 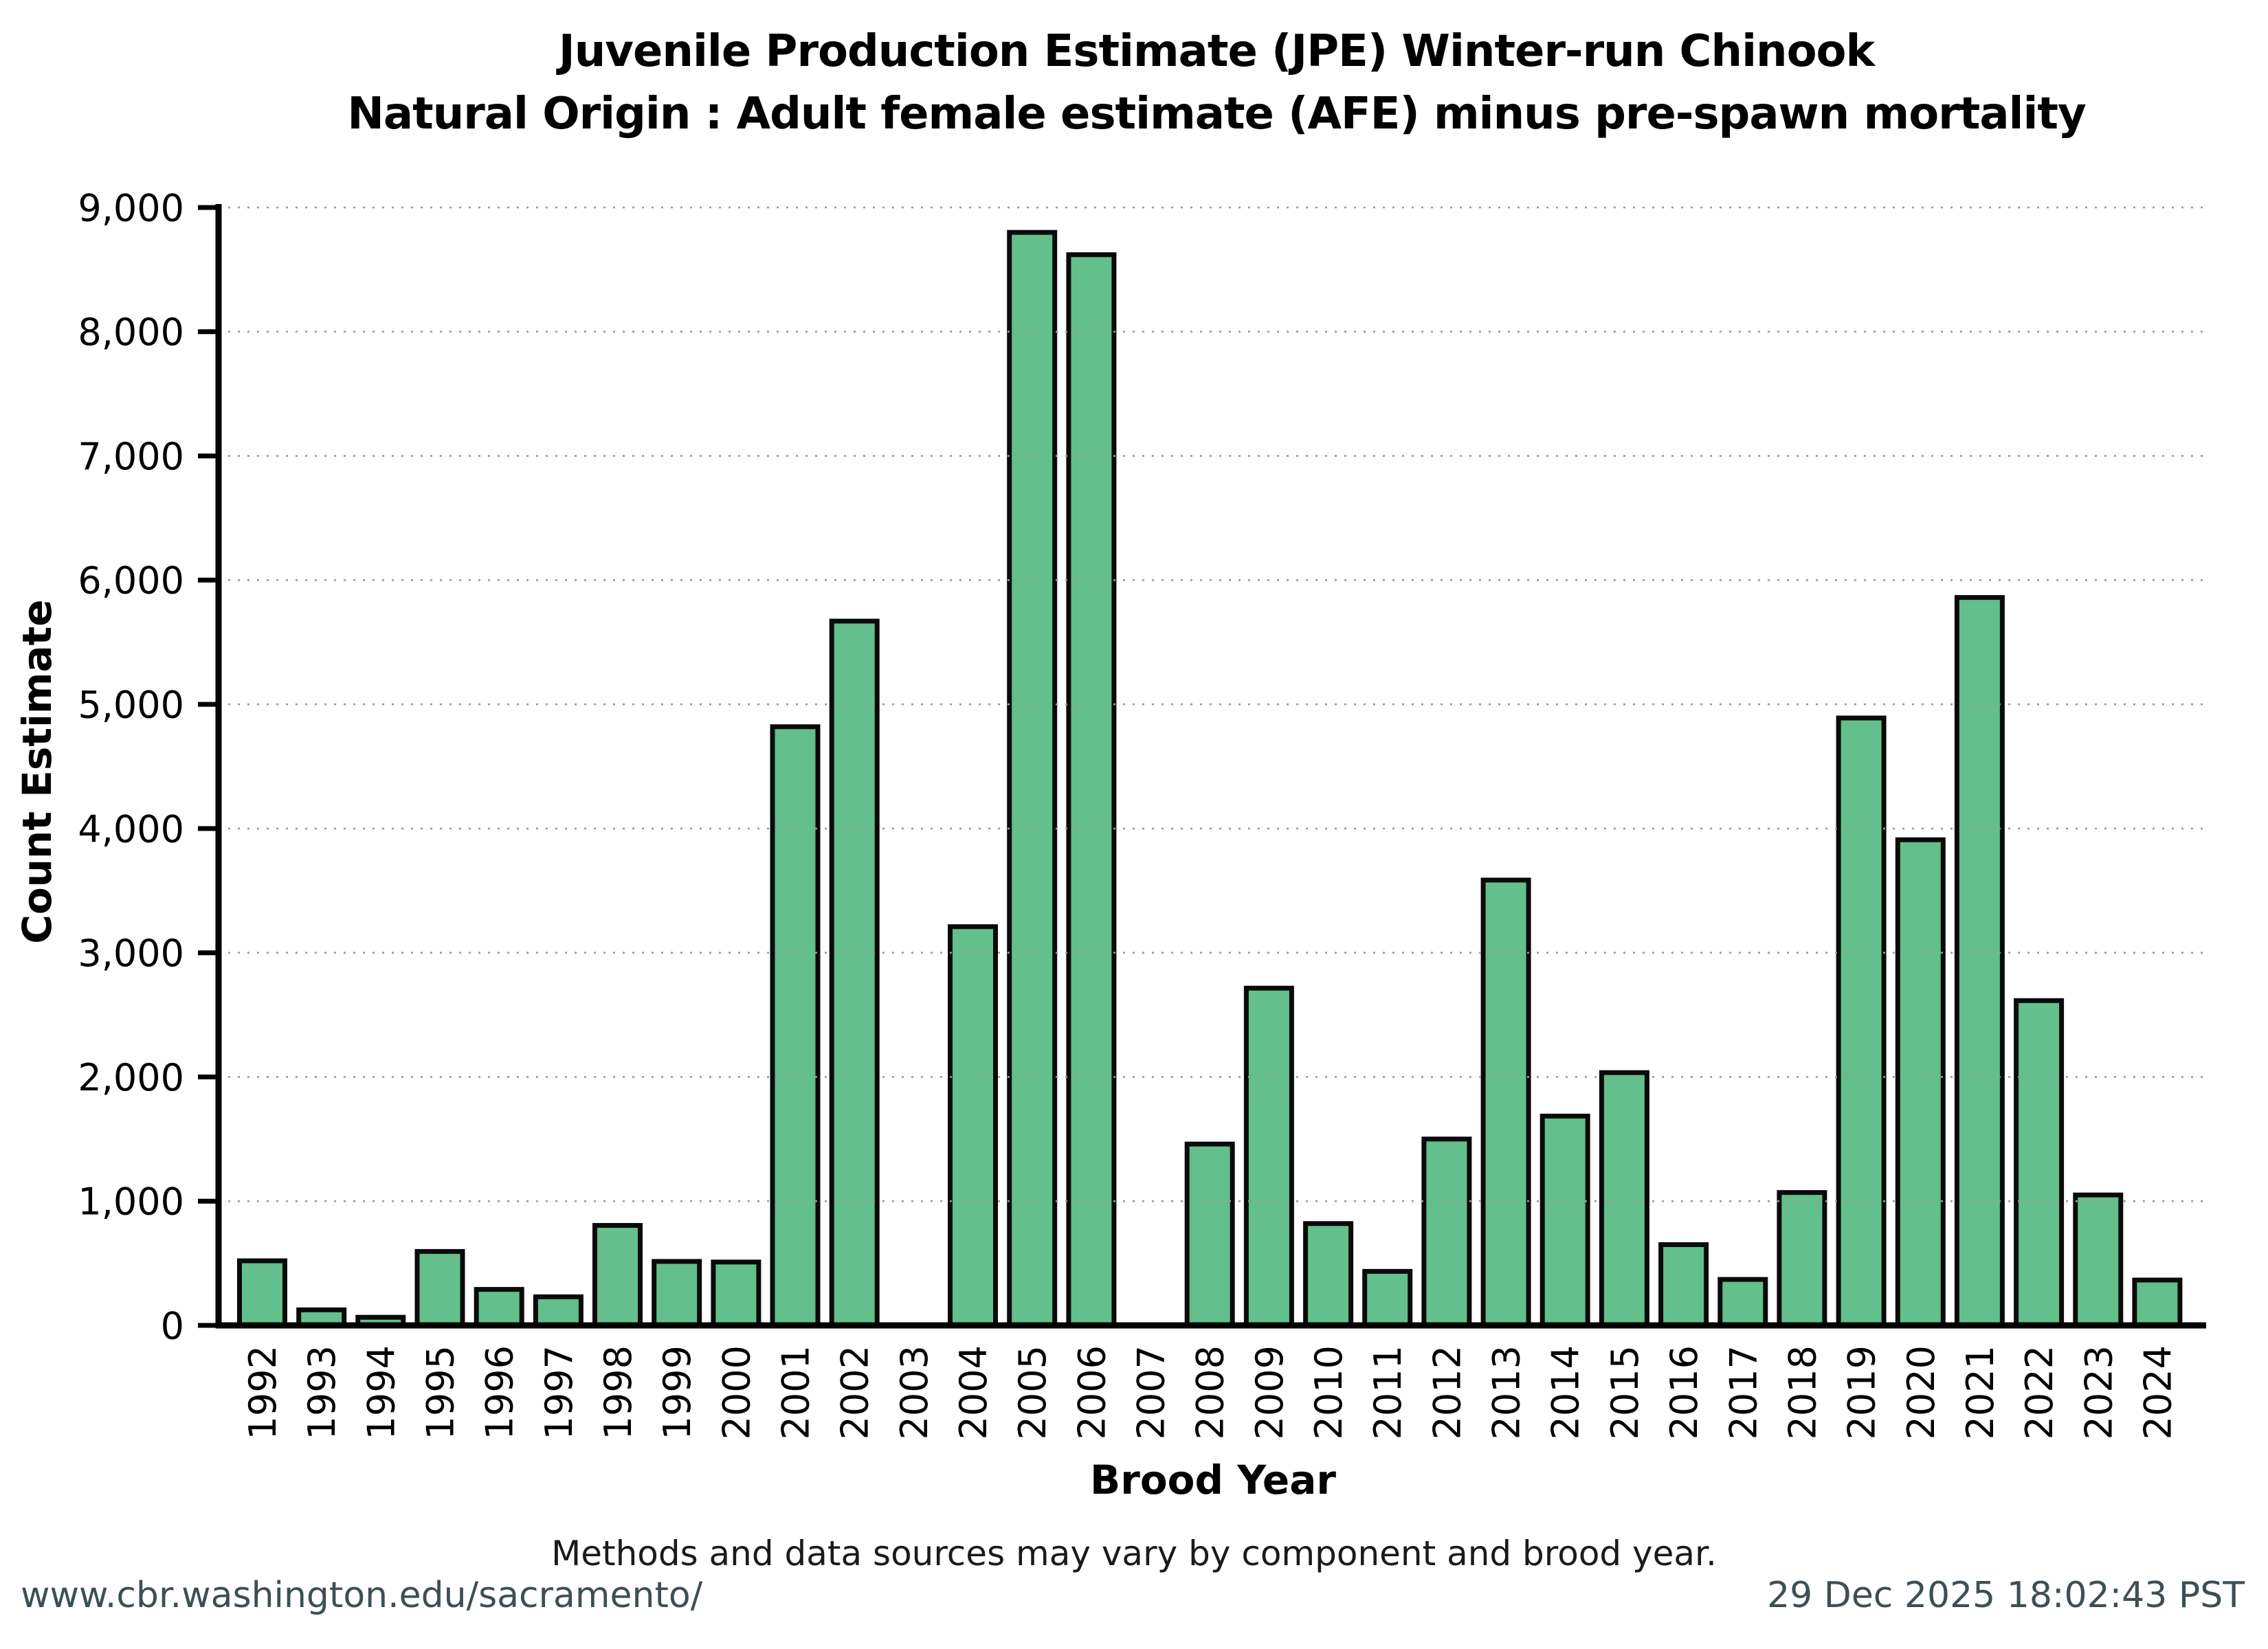 I want to click on x-tick-label-2017: 2017, so click(x=1743, y=1392).